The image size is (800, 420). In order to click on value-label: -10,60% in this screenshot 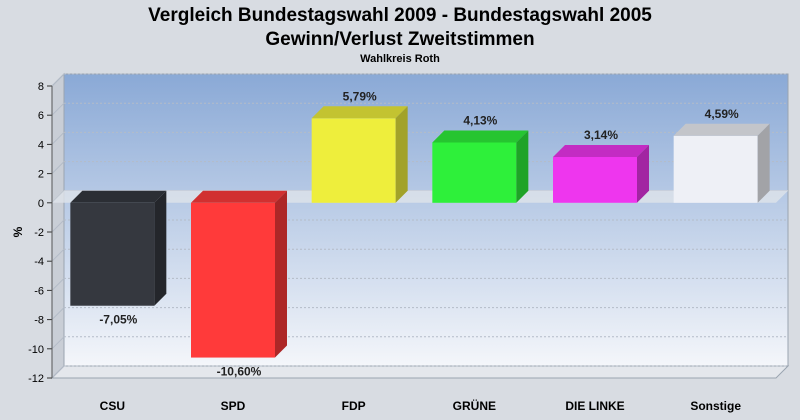, I will do `click(239, 372)`.